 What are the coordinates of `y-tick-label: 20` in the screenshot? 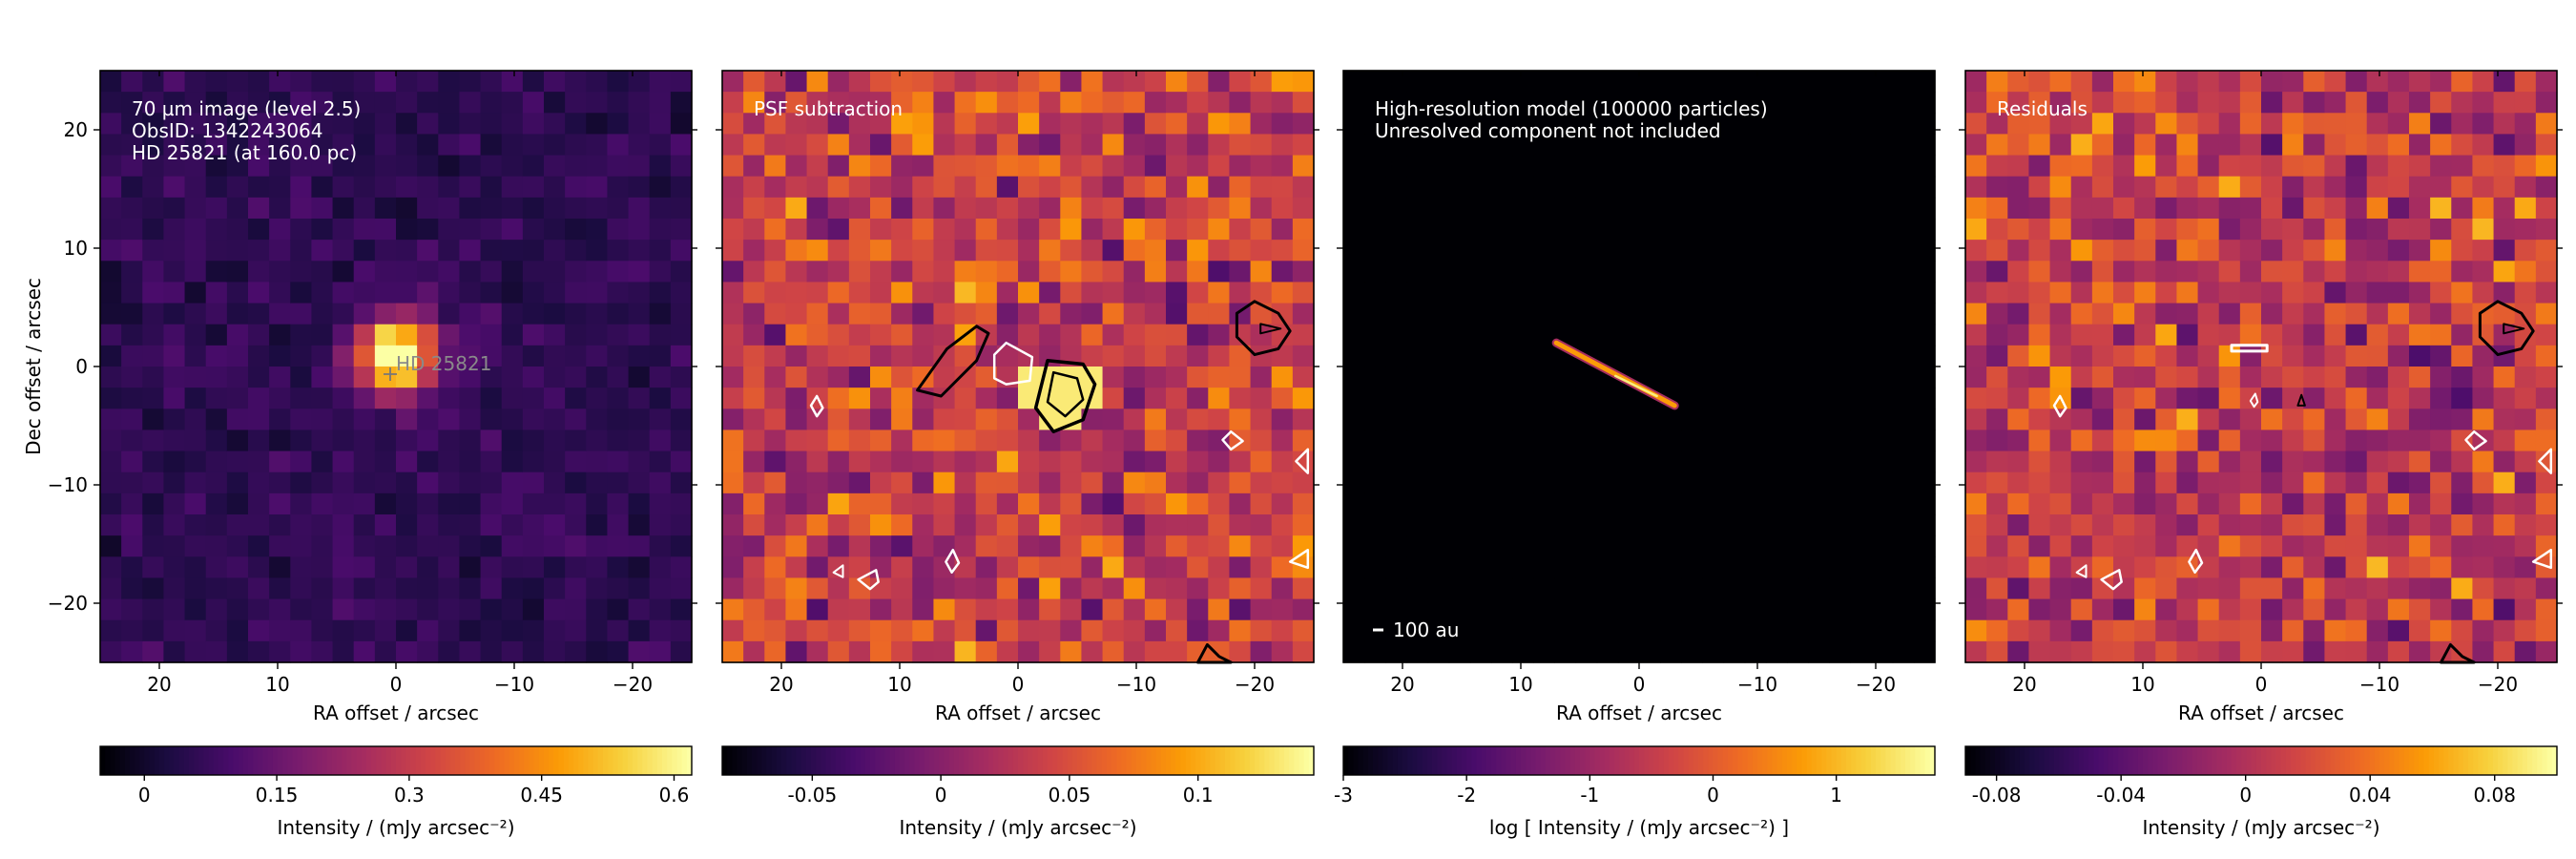 It's located at (76, 129).